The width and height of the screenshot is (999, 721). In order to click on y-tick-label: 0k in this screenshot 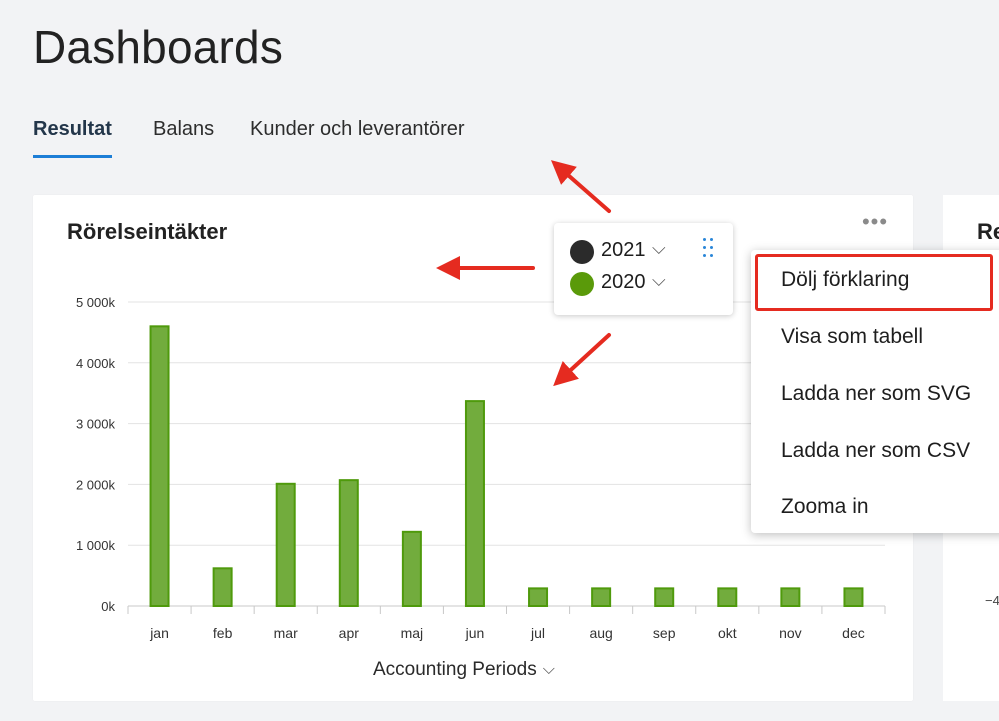, I will do `click(108, 606)`.